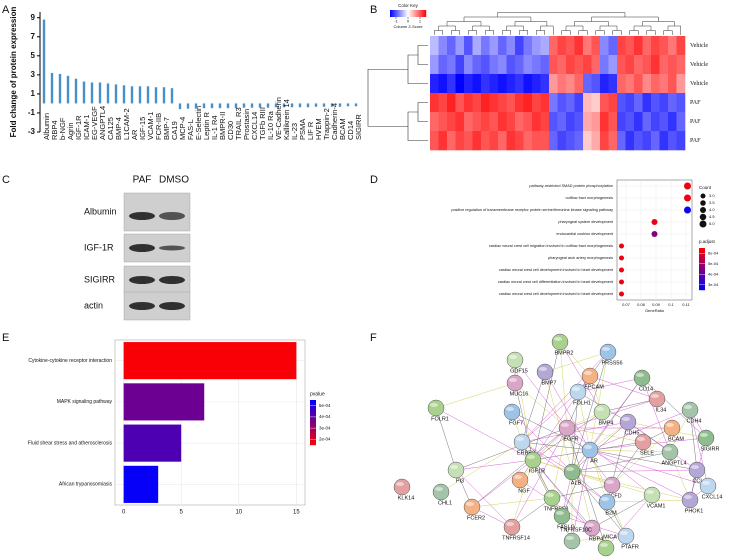 This screenshot has height=558, width=729. Describe the element at coordinates (166, 128) in the screenshot. I see `x-tick-label: BMP-7` at that location.